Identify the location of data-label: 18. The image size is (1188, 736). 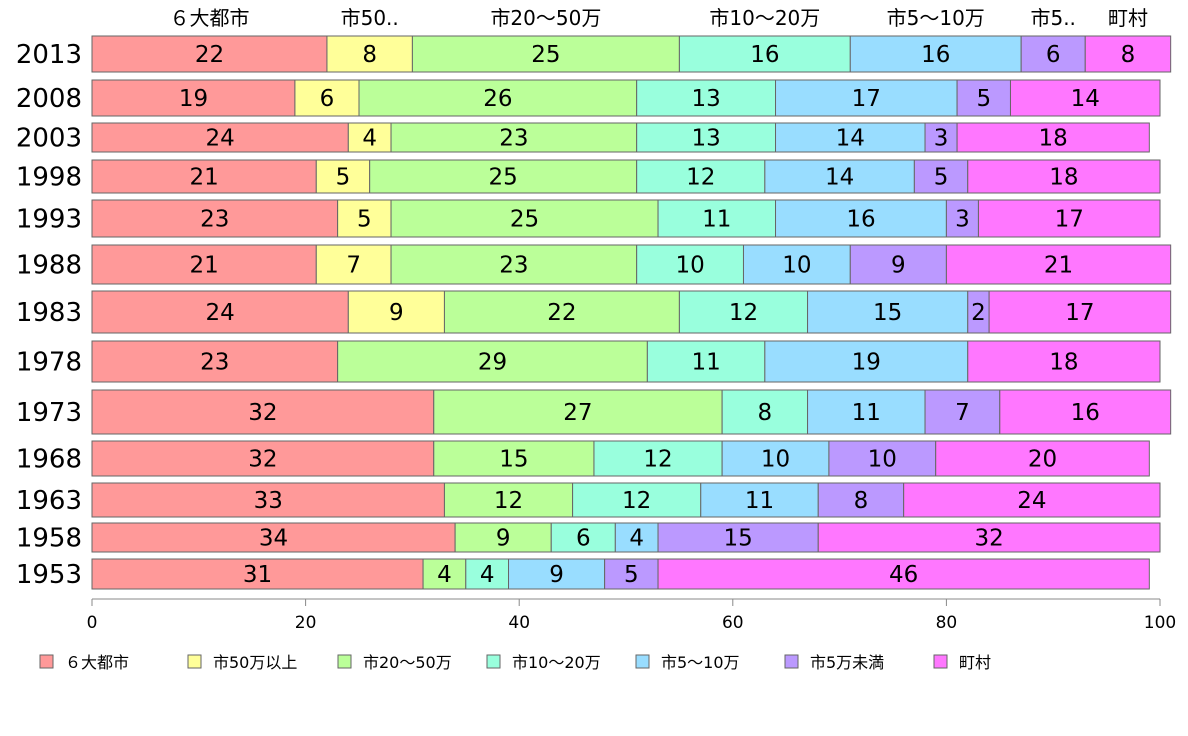
(1063, 178).